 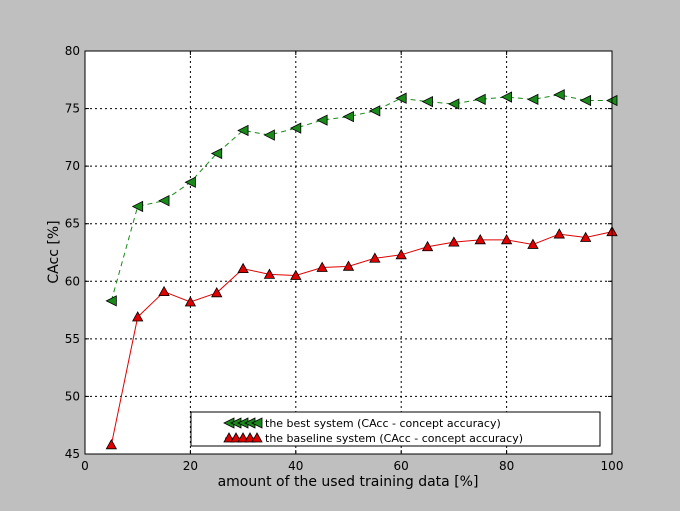 I want to click on y-tick-label: 45, so click(x=72, y=454).